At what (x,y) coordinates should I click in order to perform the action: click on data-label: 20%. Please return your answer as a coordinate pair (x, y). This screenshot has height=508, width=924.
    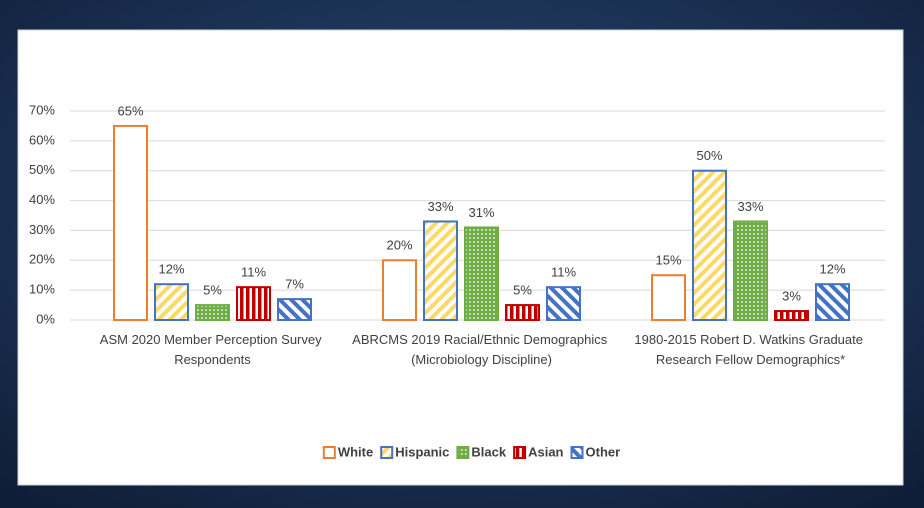
    Looking at the image, I should click on (399, 245).